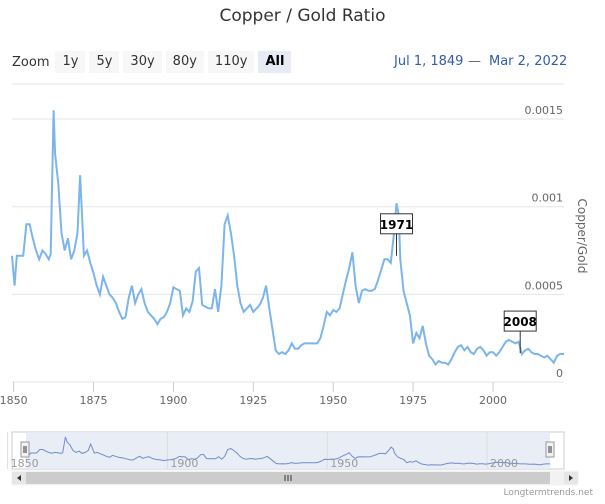  I want to click on zoom-label: Zoom, so click(31, 62).